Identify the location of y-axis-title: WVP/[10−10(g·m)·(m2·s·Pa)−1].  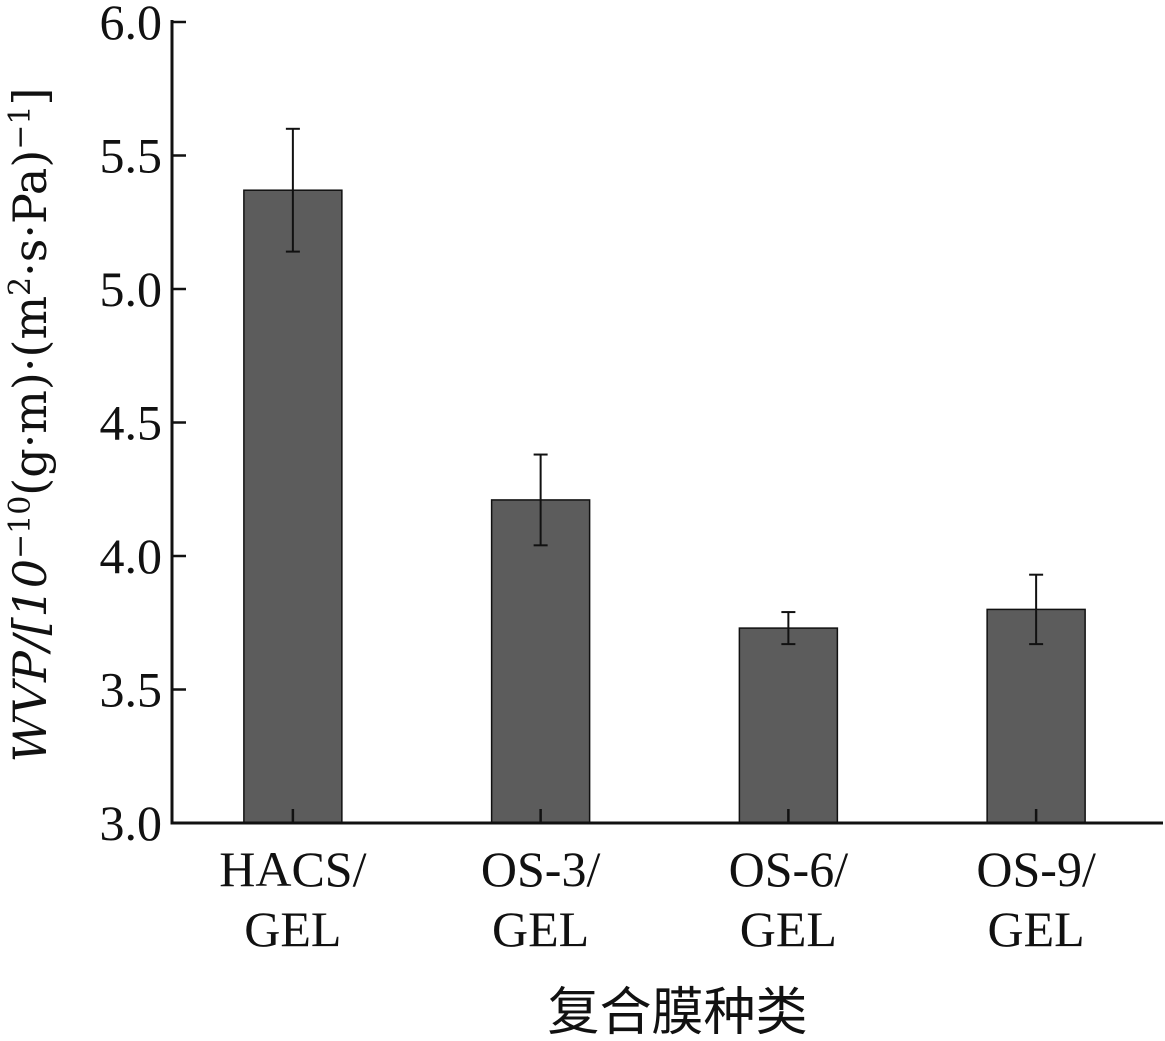
(30, 425).